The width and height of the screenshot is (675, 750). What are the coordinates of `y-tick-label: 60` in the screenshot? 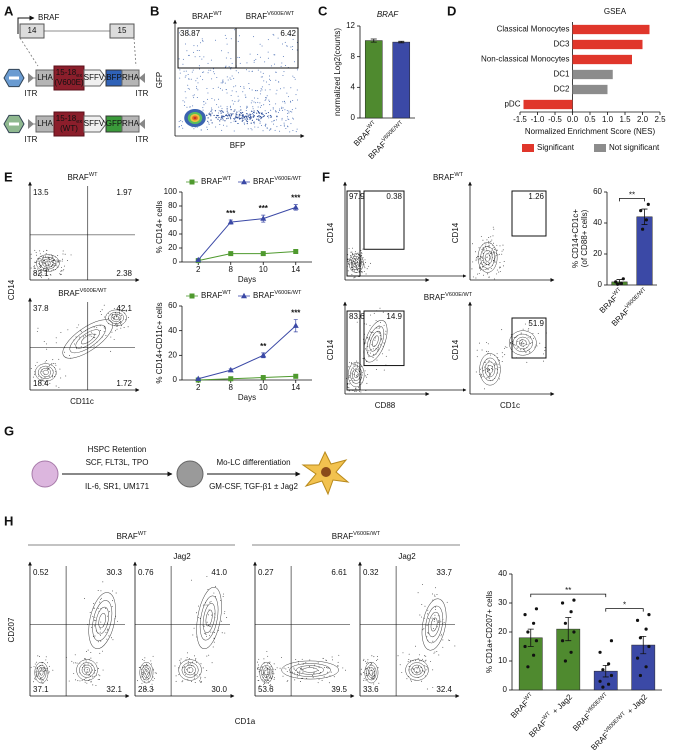 It's located at (172, 305).